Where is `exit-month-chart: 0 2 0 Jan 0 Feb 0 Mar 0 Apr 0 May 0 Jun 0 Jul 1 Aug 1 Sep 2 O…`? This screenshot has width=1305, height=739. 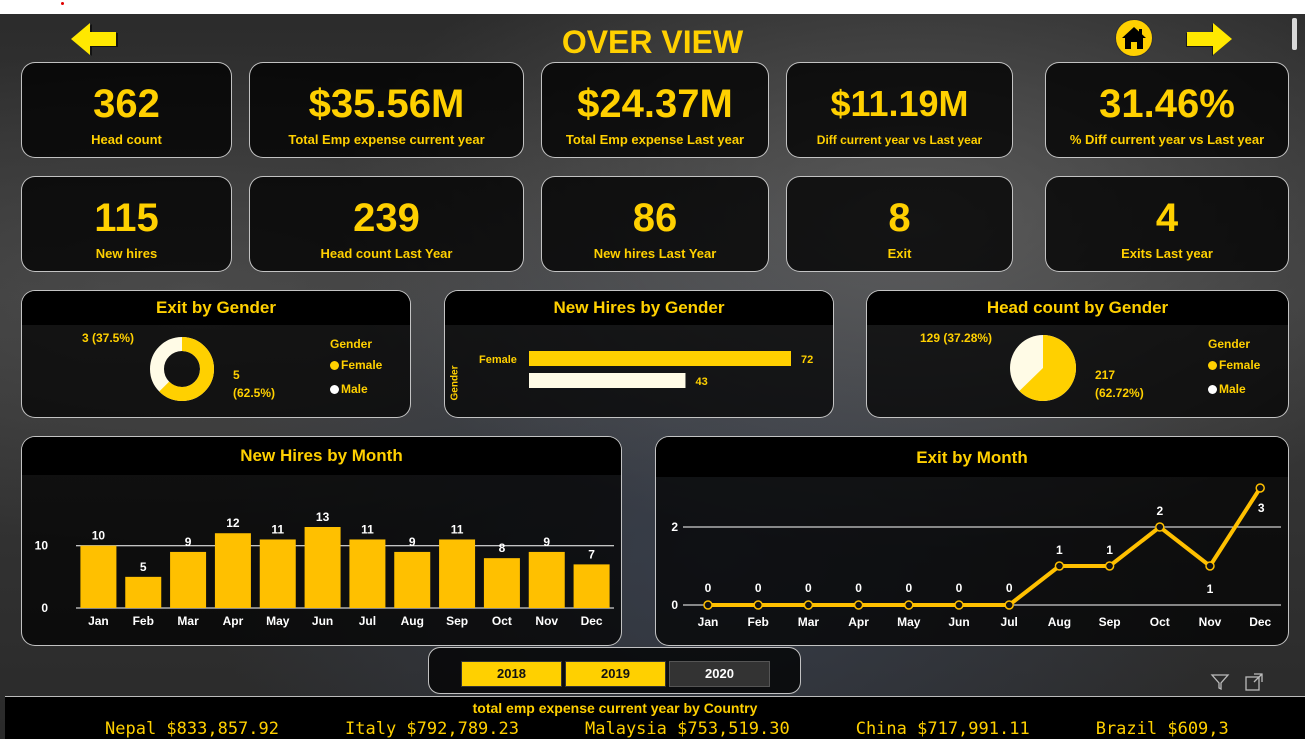
exit-month-chart: 0 2 0 Jan 0 Feb 0 Mar 0 Apr 0 May 0 Jun 0 Jul 1 Aug 1 Sep 2 O… is located at coordinates (972, 561).